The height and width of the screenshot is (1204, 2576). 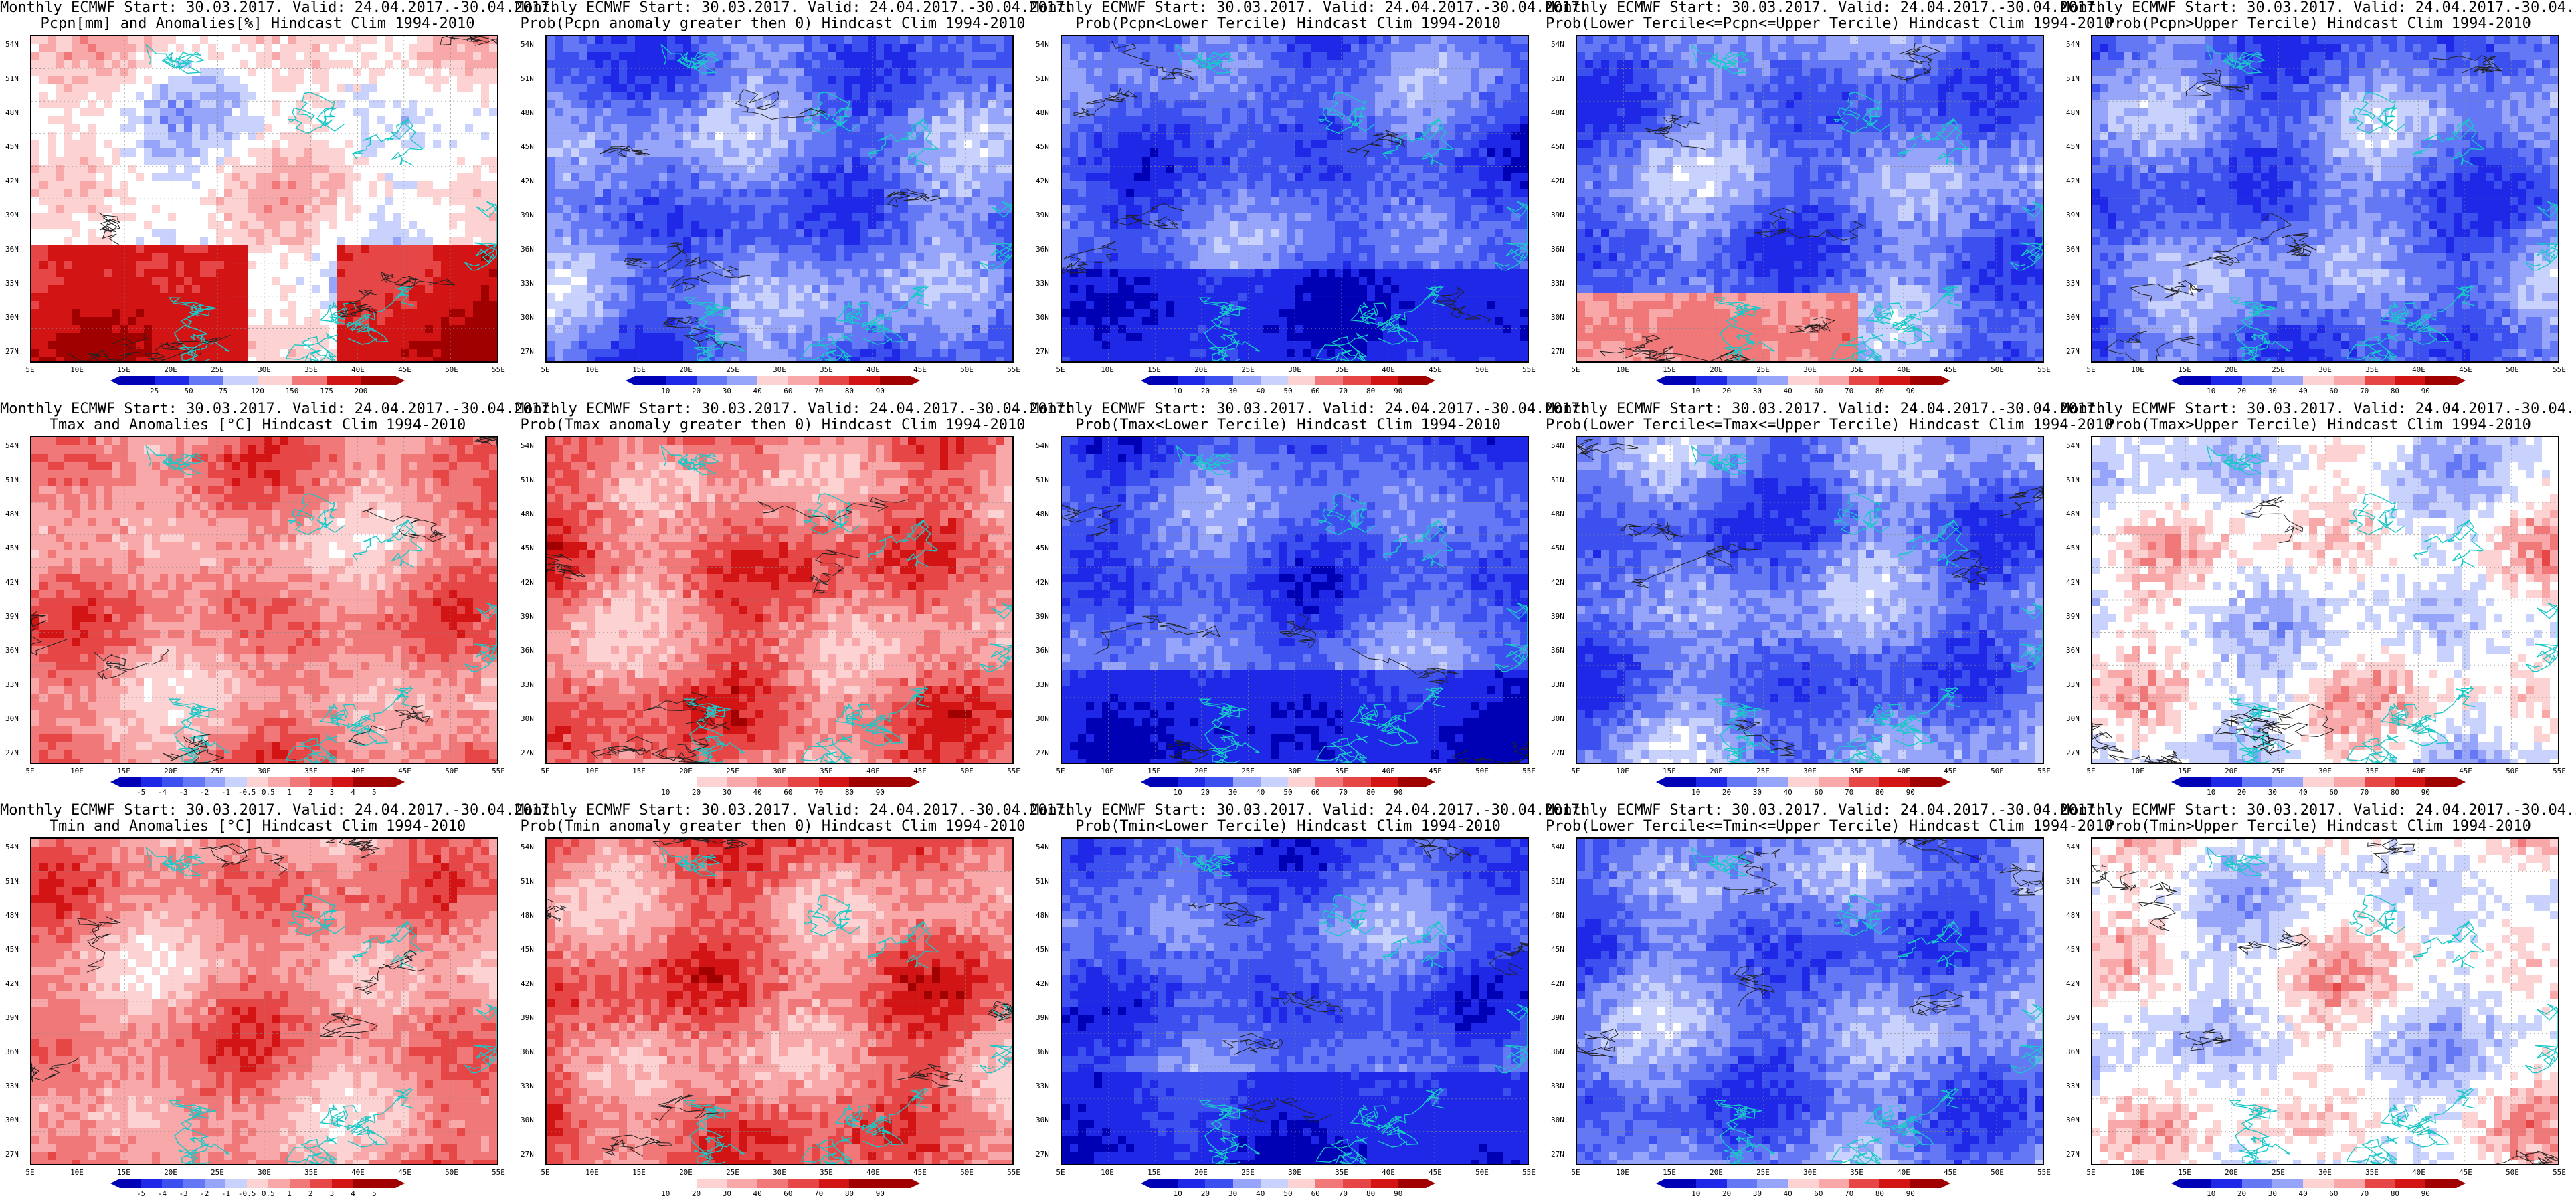 I want to click on colorbar, so click(x=773, y=380).